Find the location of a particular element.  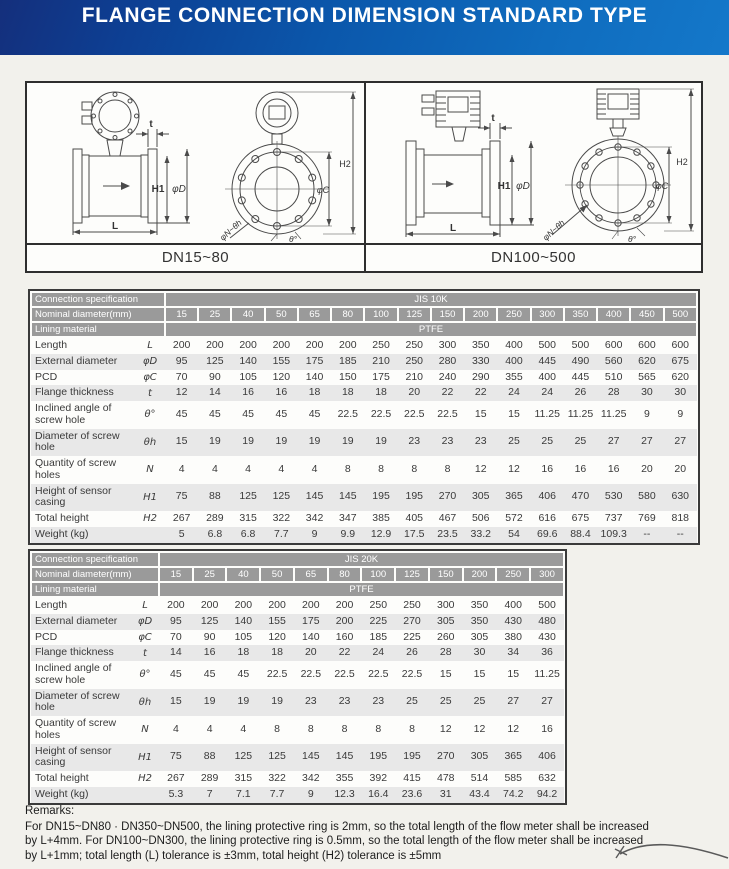

cell-value: 195 is located at coordinates (412, 757).